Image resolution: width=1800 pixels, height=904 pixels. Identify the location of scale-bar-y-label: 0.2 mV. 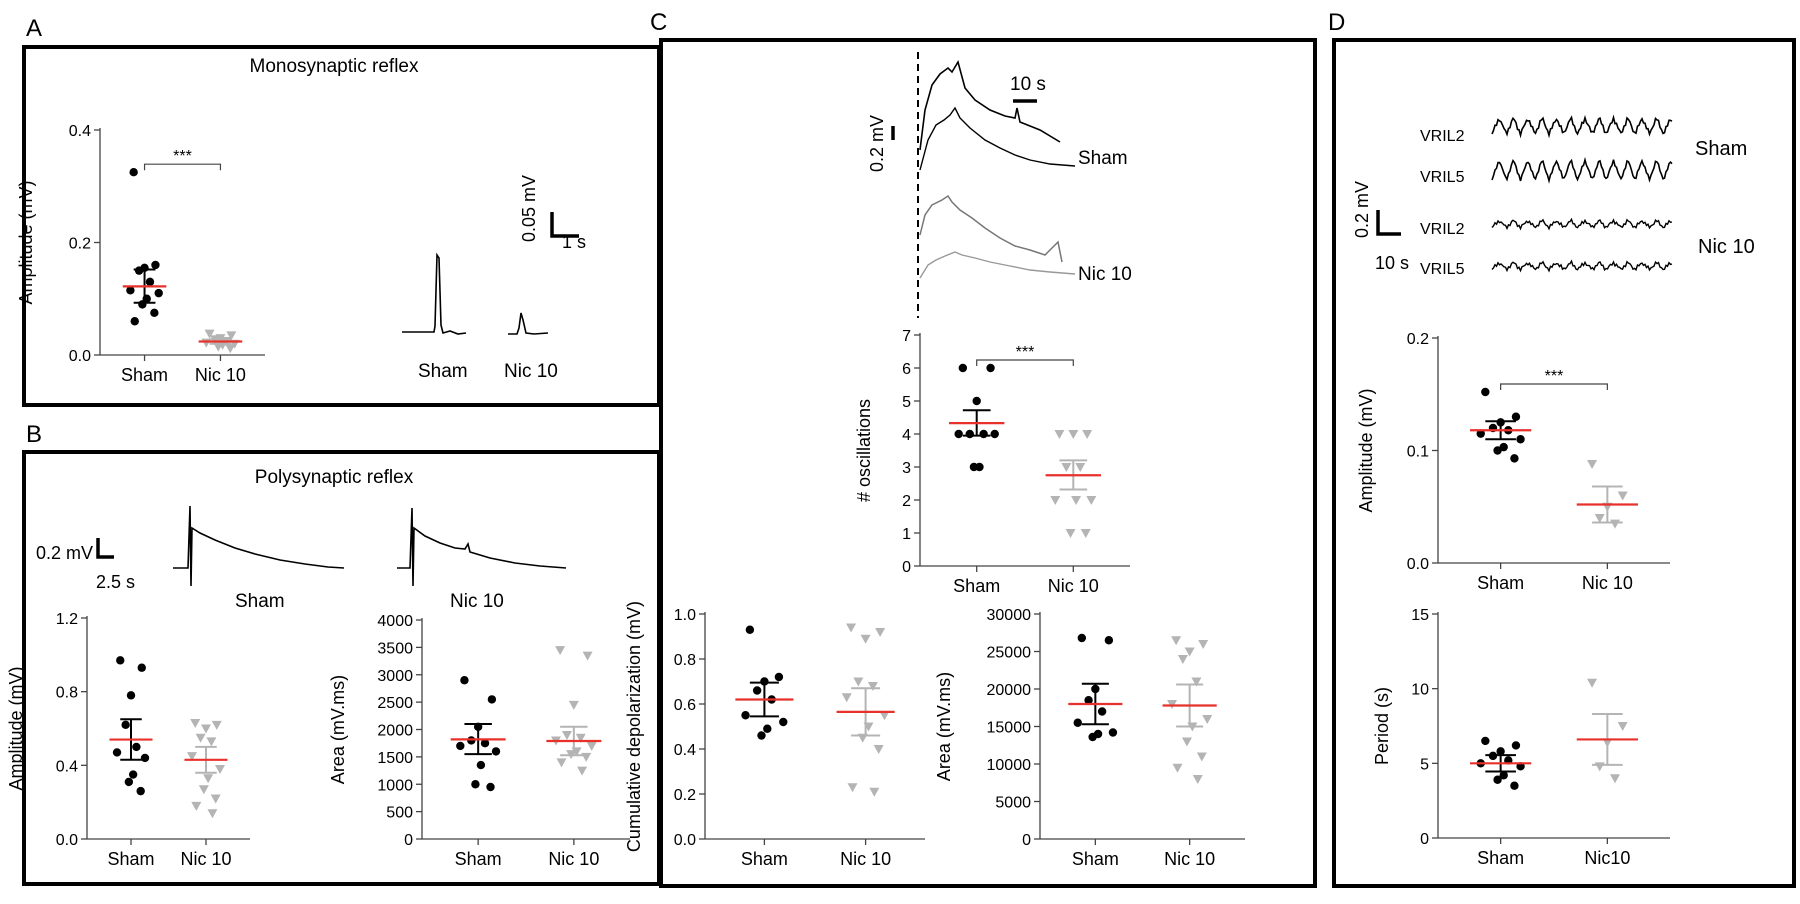
(877, 143).